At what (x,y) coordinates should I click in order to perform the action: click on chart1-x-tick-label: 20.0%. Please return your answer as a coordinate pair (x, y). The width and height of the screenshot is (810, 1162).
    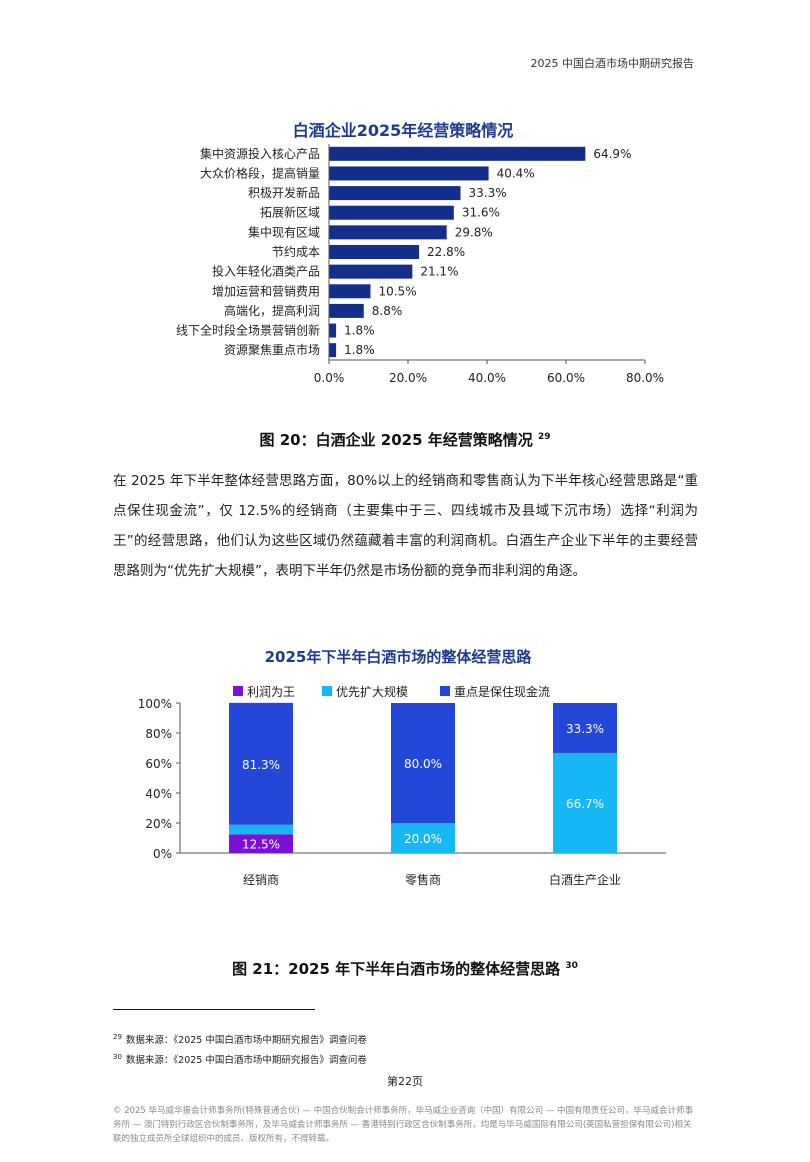
    Looking at the image, I should click on (408, 378).